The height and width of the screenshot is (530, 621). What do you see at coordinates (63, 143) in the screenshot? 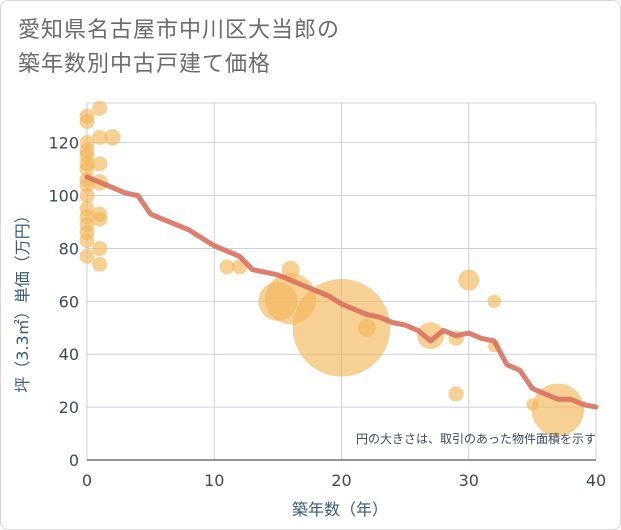
I see `y-tick-label: 120` at bounding box center [63, 143].